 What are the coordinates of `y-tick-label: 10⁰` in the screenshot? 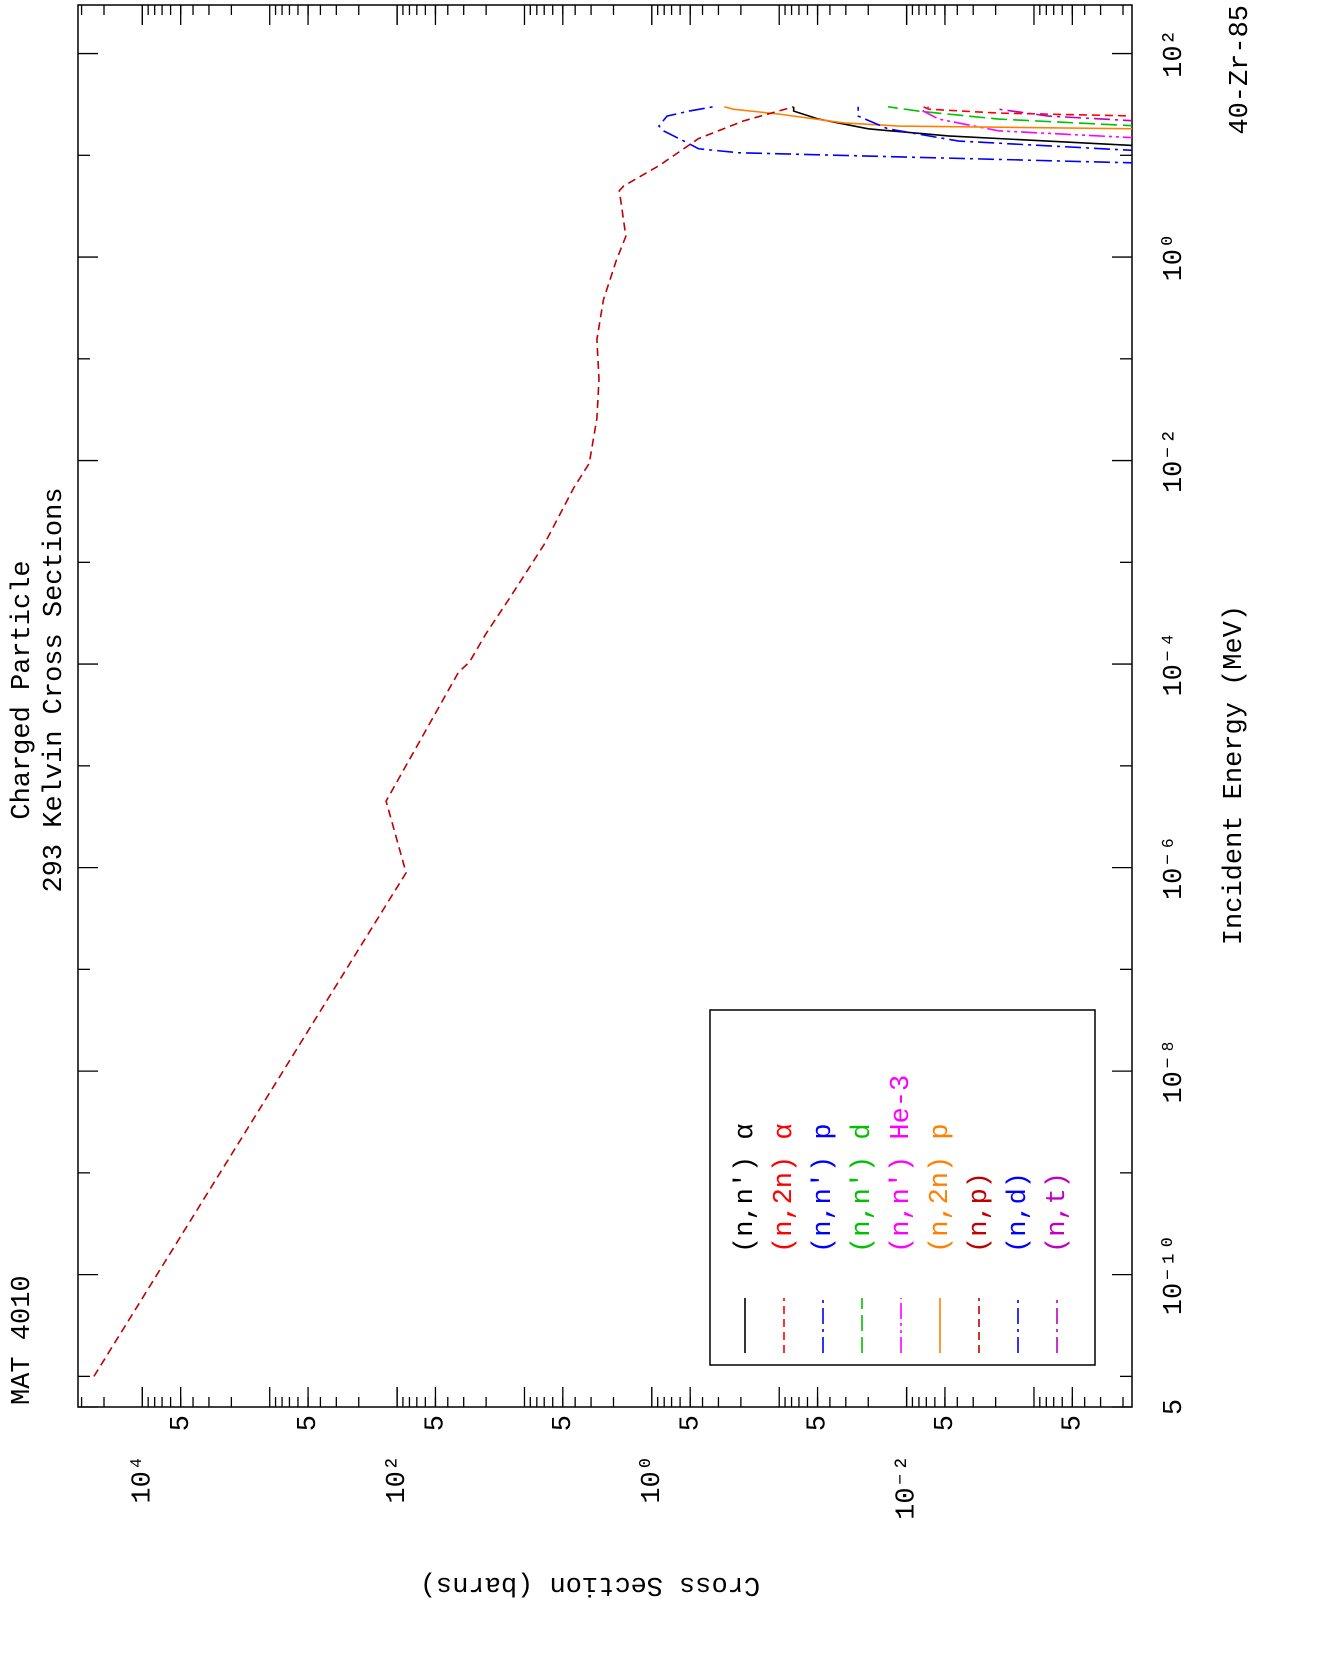 It's located at (653, 1479).